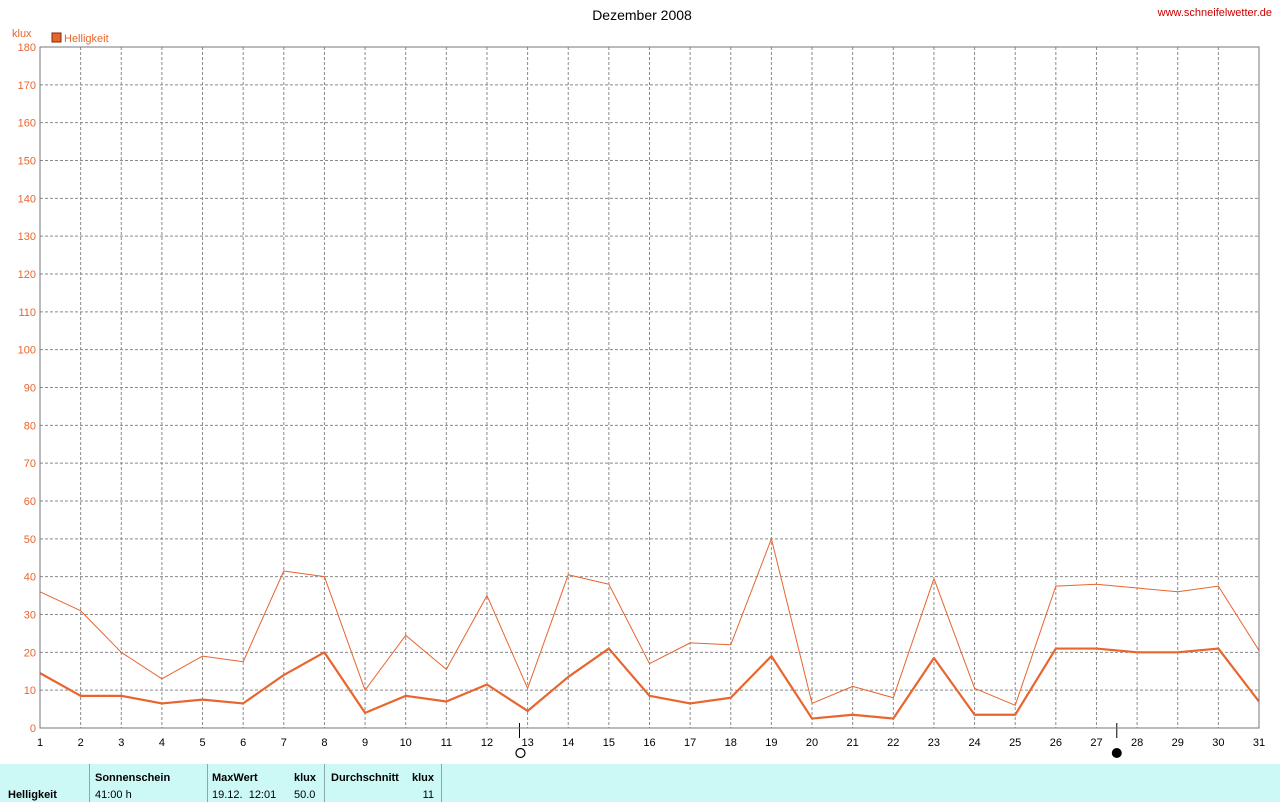 The image size is (1280, 802). I want to click on y-tick-label: 140, so click(27, 199).